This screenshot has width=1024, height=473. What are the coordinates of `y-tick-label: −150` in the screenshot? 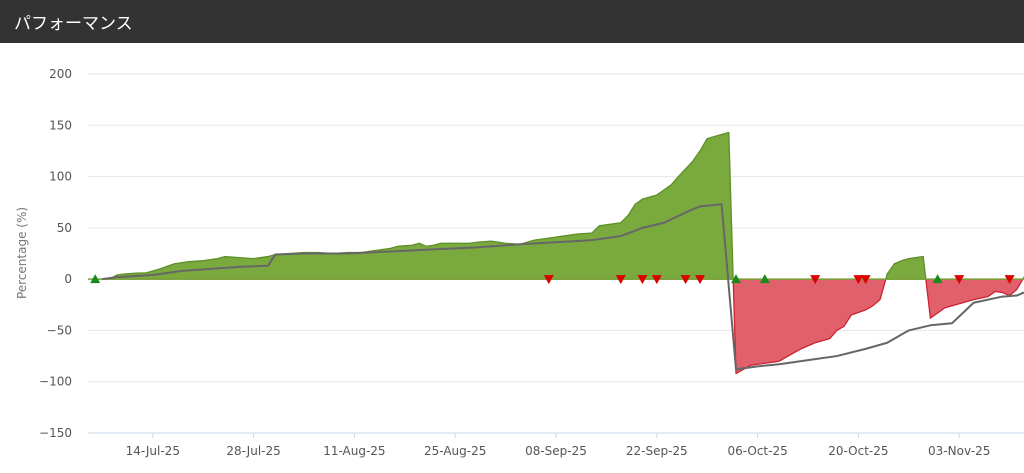 It's located at (55, 433).